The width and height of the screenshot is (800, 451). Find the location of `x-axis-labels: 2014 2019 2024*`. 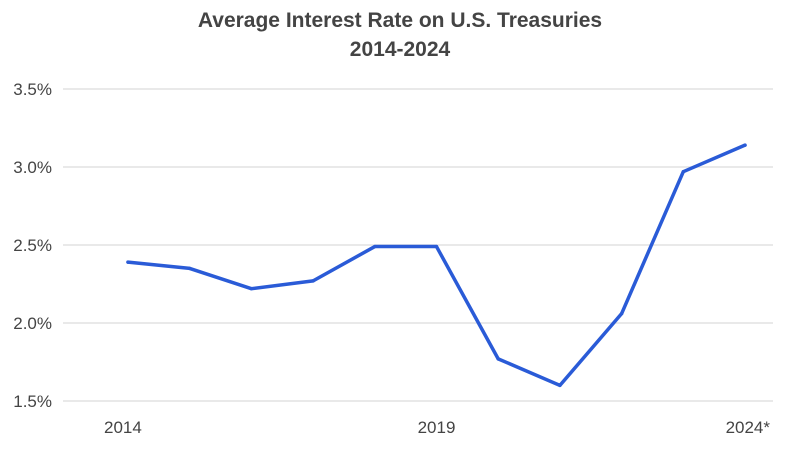

x-axis-labels: 2014 2019 2024* is located at coordinates (437, 427).